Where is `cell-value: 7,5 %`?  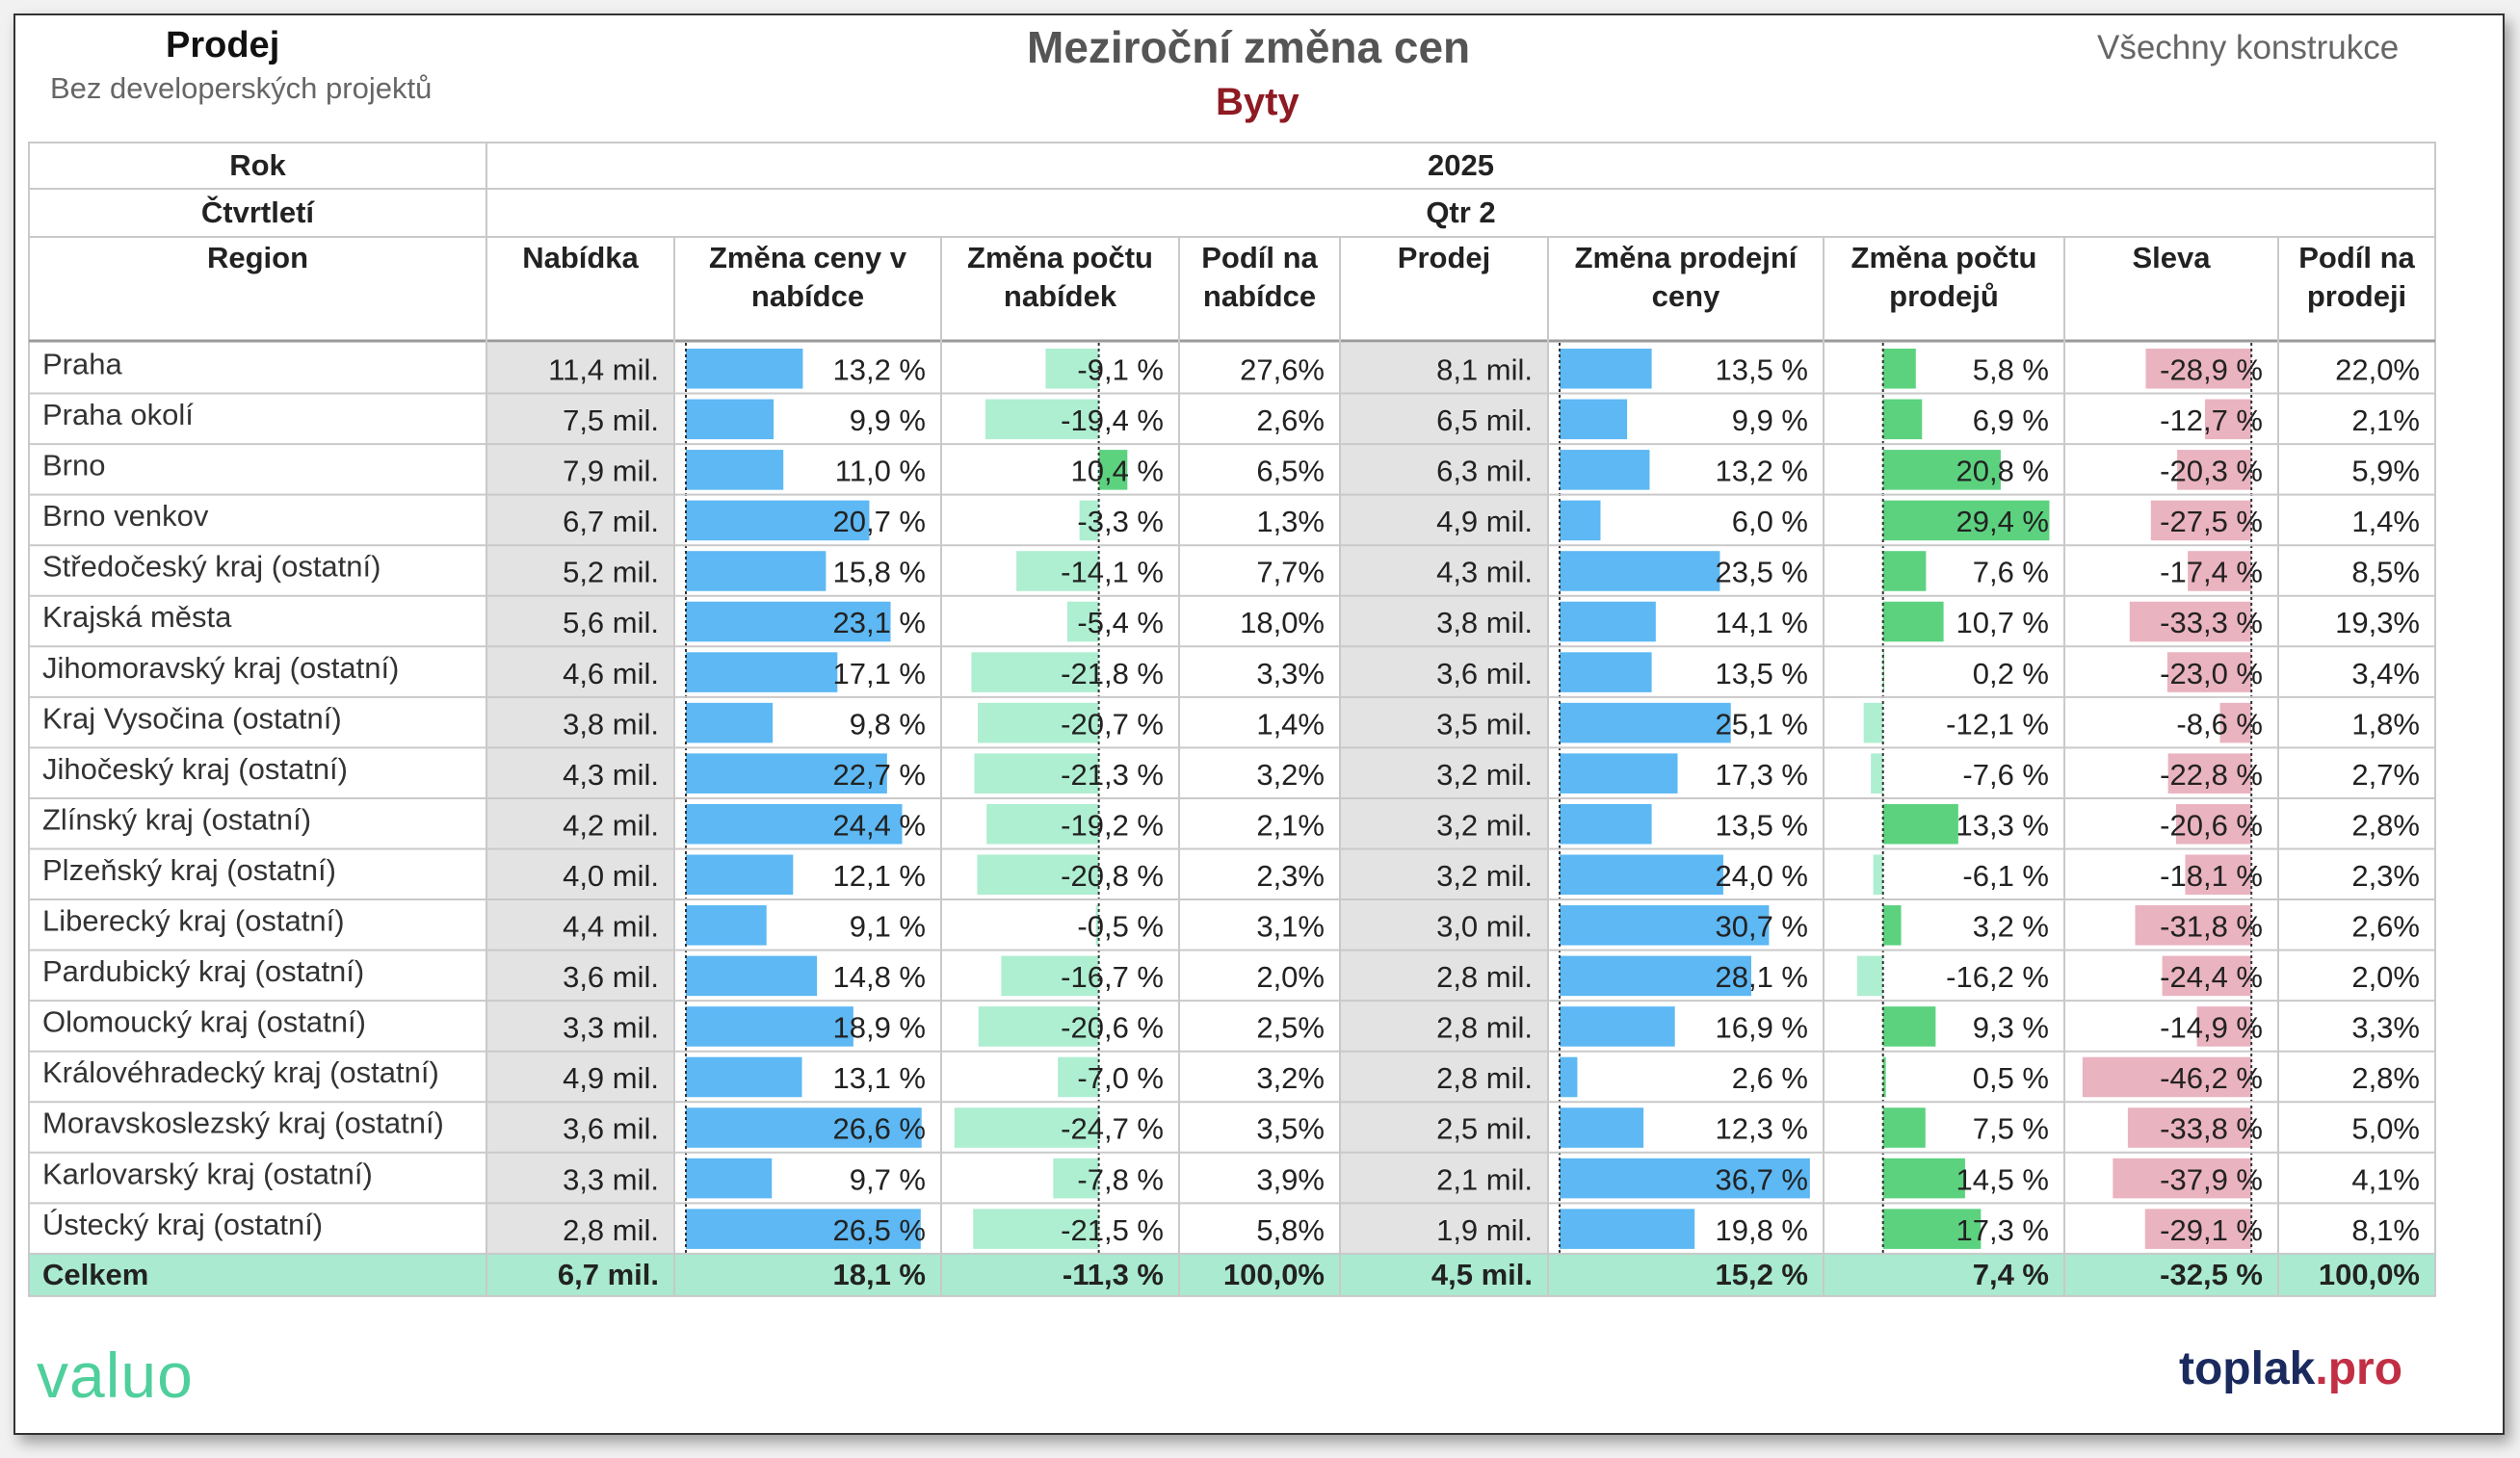 cell-value: 7,5 % is located at coordinates (2011, 1129).